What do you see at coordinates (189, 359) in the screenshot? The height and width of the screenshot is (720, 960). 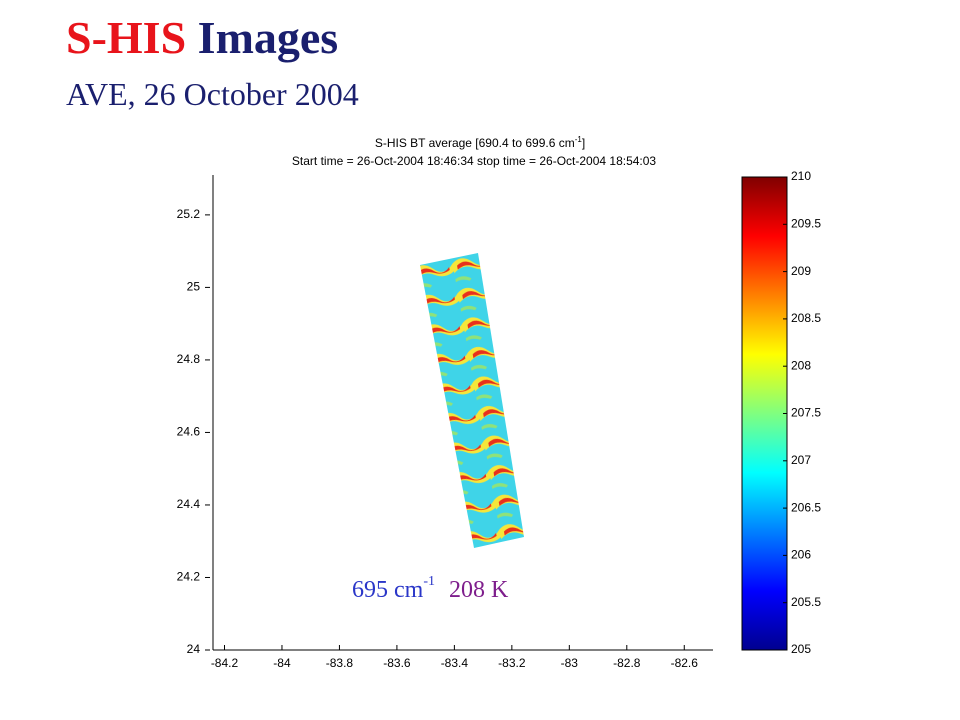 I see `y-tick-label: 24.8` at bounding box center [189, 359].